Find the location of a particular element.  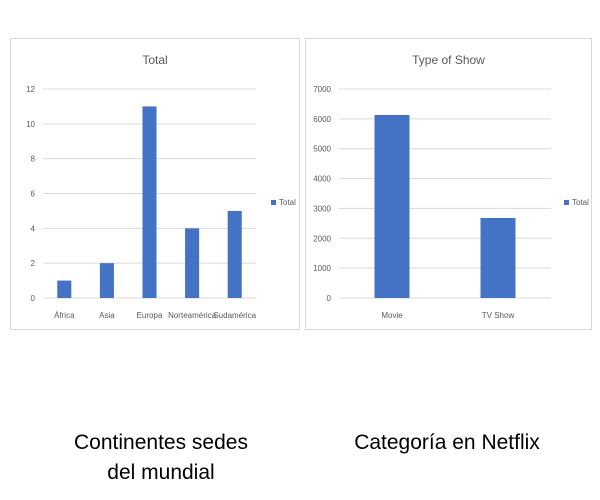

caption-line: del mundial is located at coordinates (161, 472).